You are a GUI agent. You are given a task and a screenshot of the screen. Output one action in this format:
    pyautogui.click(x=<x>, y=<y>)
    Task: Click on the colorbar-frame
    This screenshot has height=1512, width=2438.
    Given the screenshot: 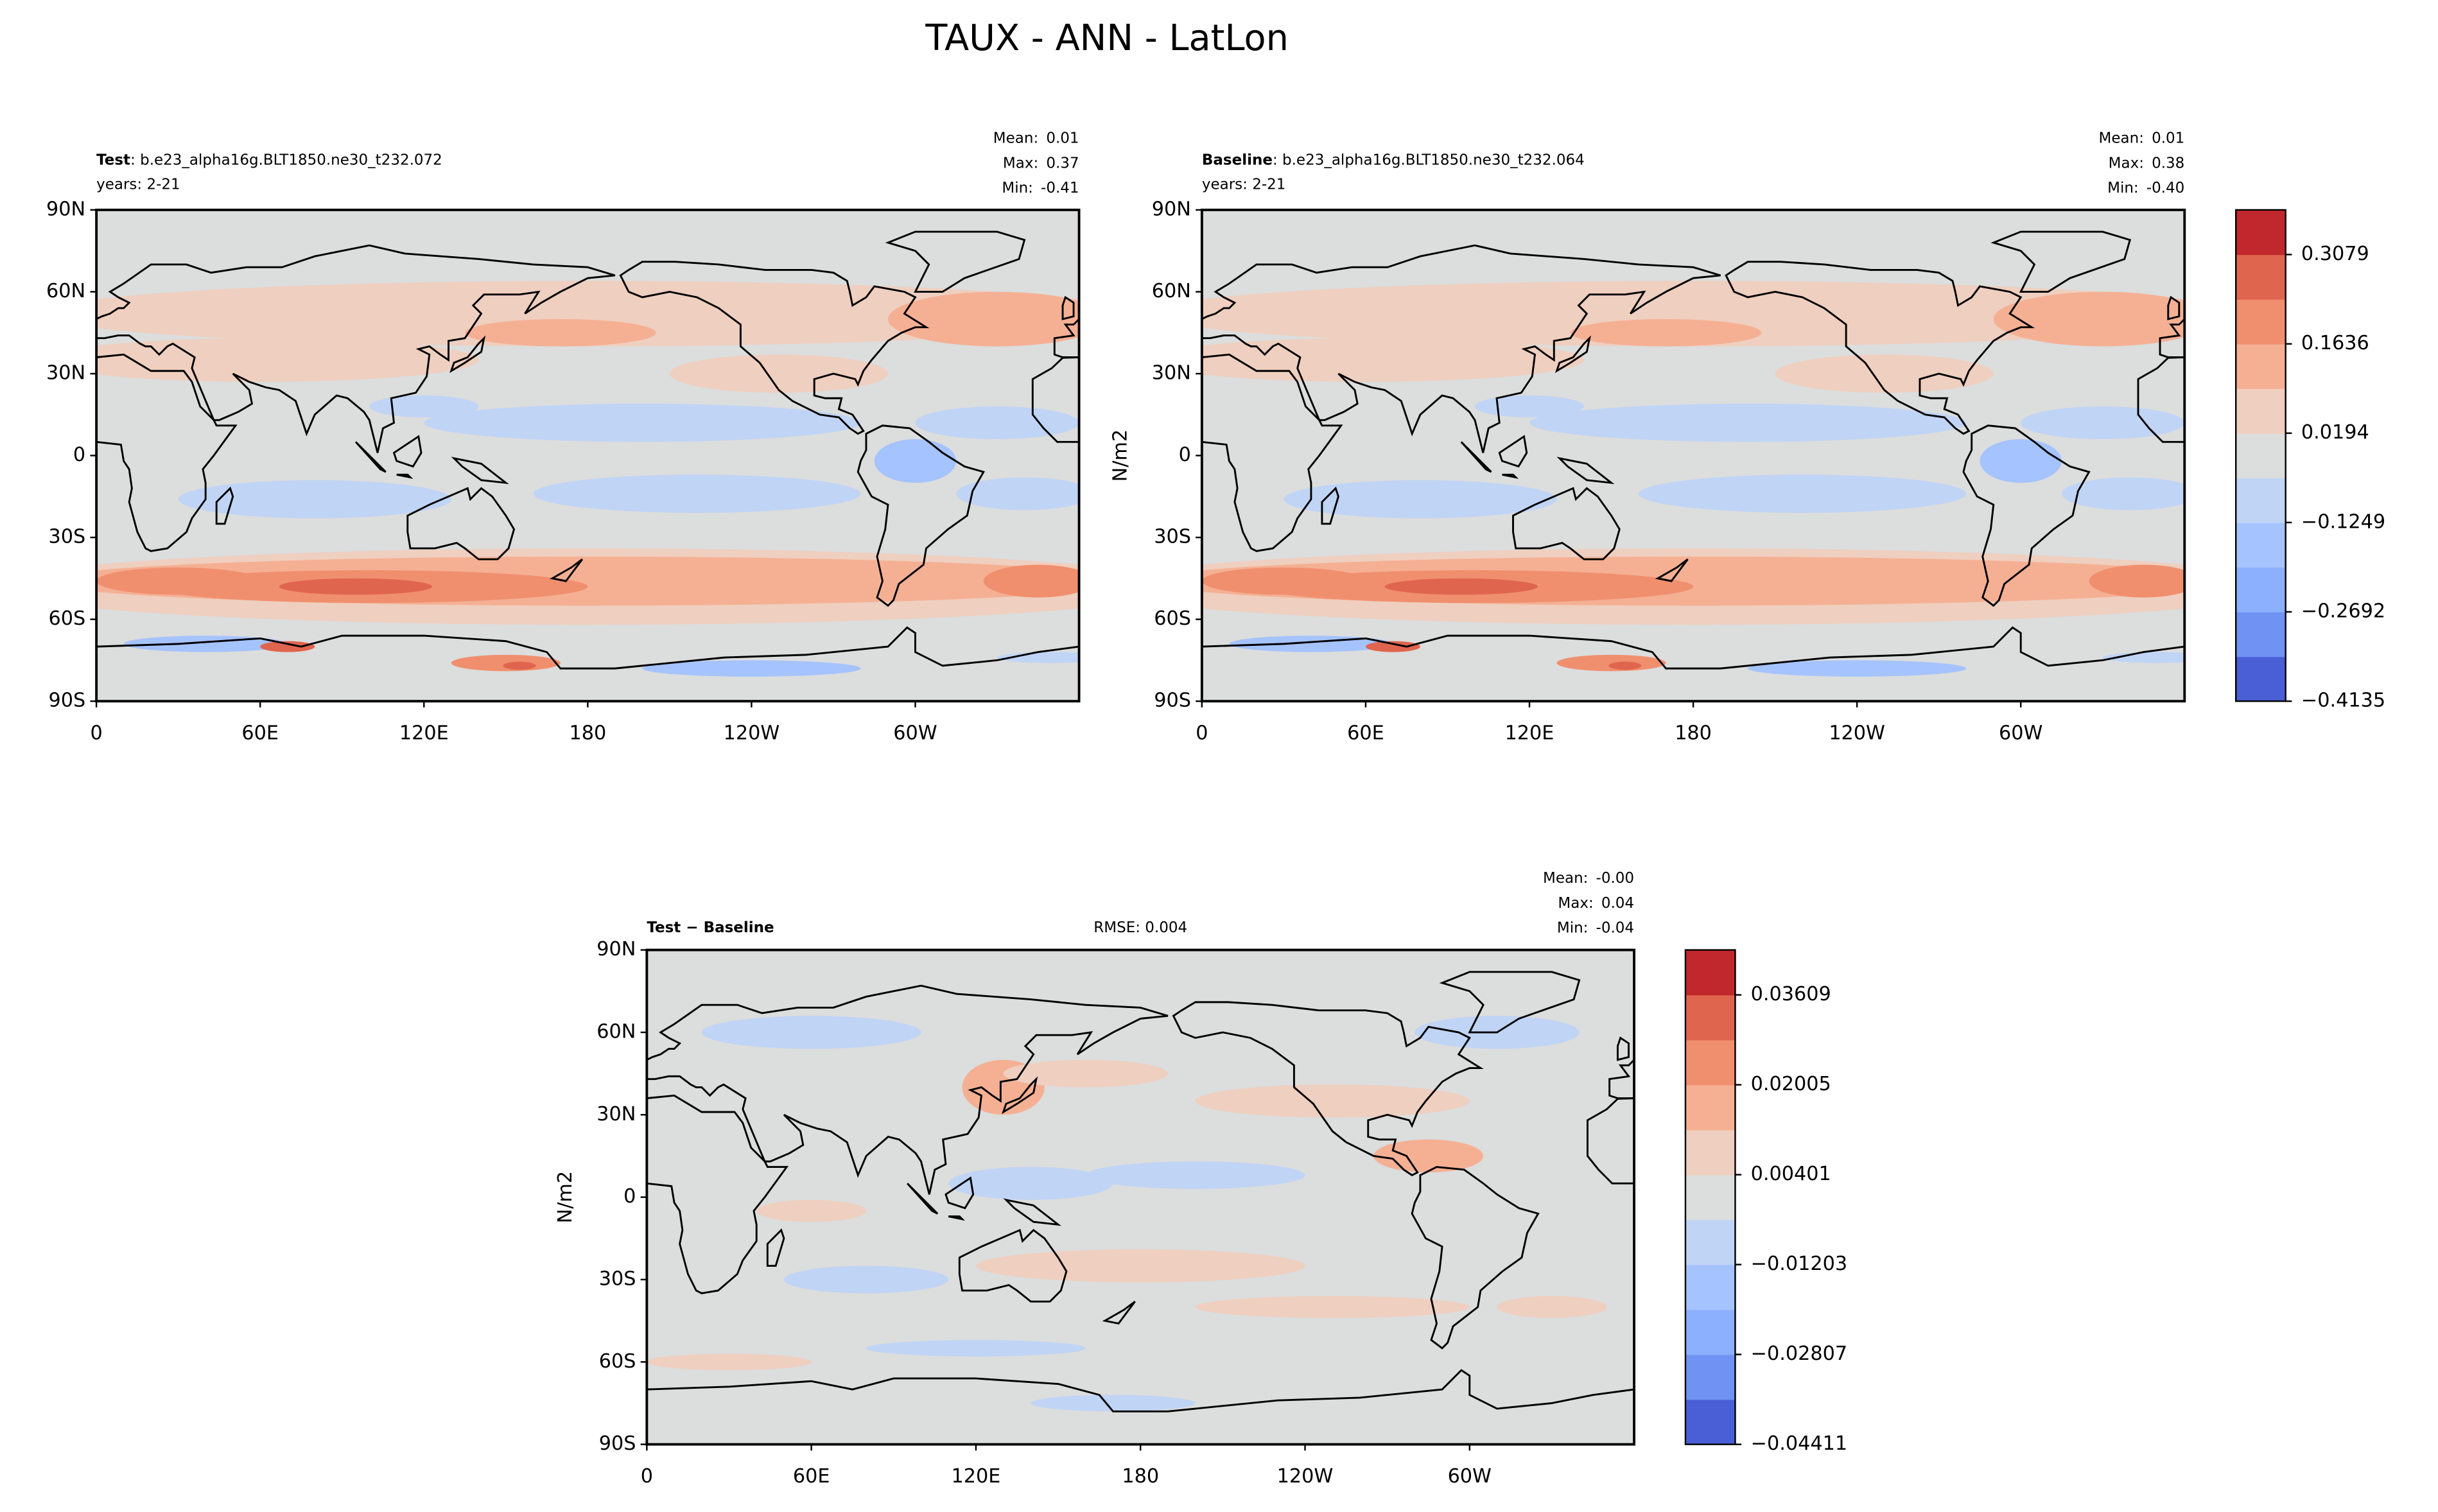 What is the action you would take?
    pyautogui.click(x=1710, y=1197)
    